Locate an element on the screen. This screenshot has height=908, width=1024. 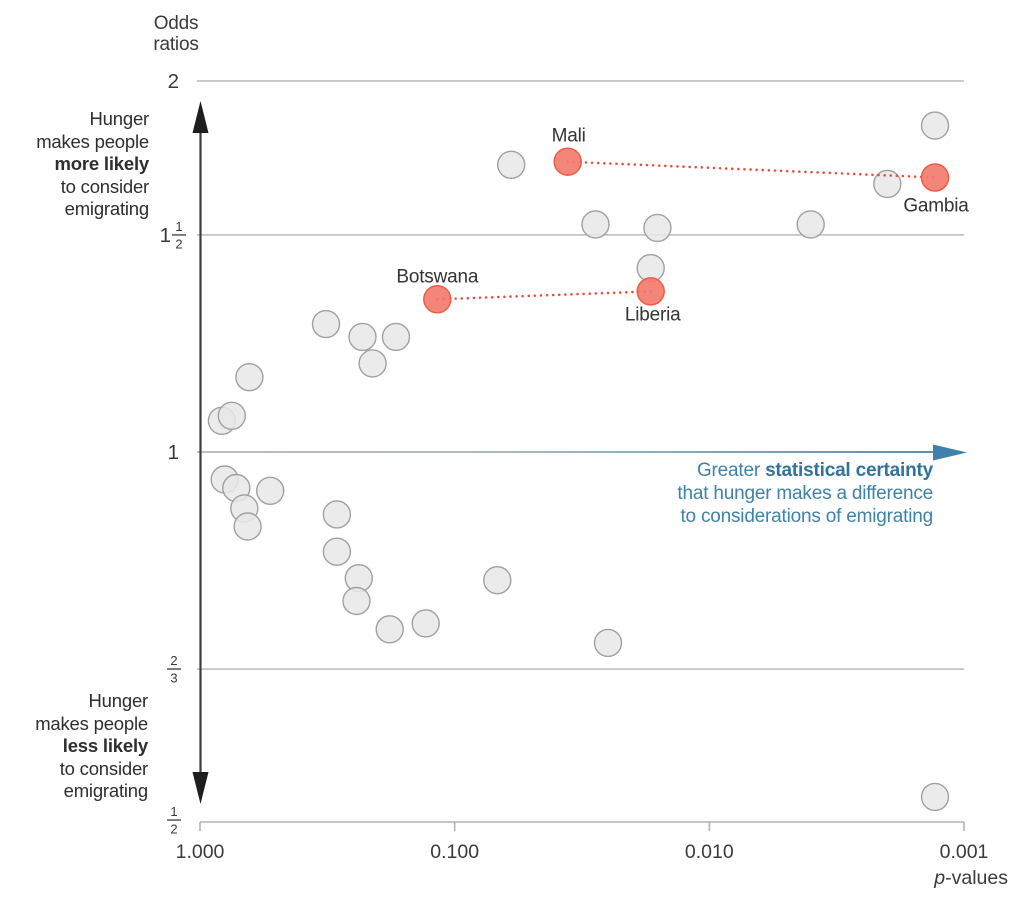
y-axis-up-arrowhead-icon is located at coordinates (200, 117).